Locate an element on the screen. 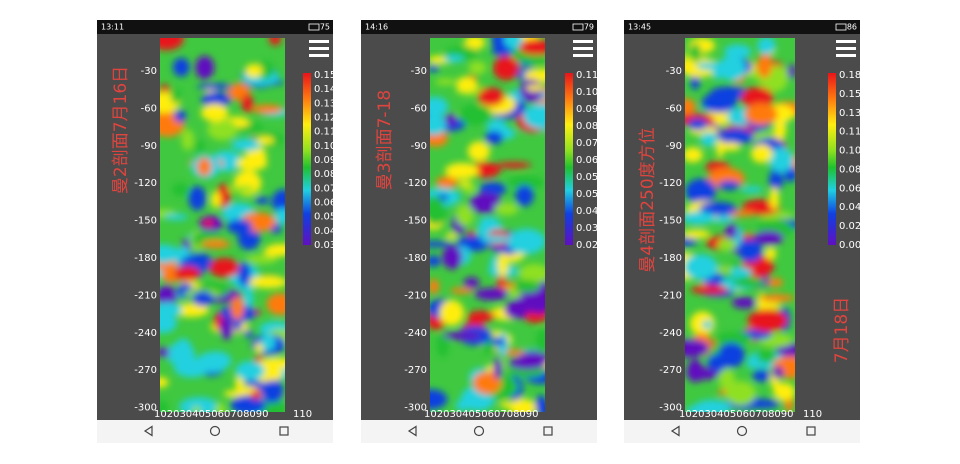 Image resolution: width=960 pixels, height=464 pixels. nav-bar is located at coordinates (479, 431).